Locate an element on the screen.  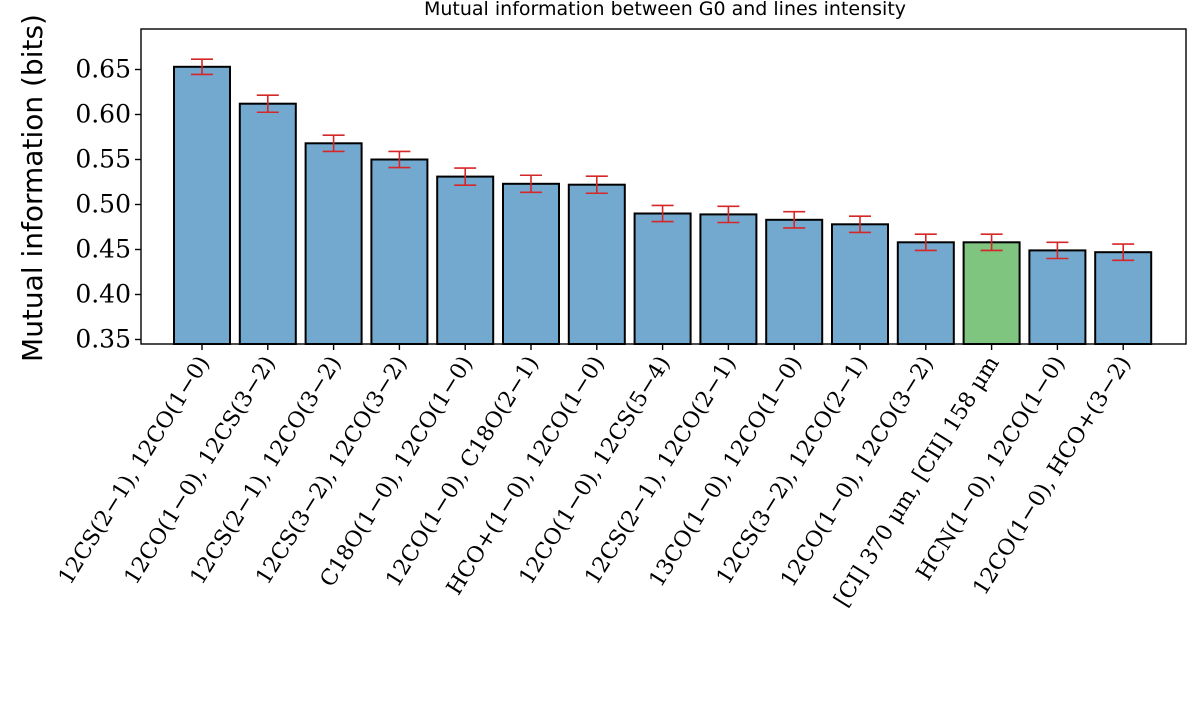
y-tick-label-5: 0.55 is located at coordinates (103, 159).